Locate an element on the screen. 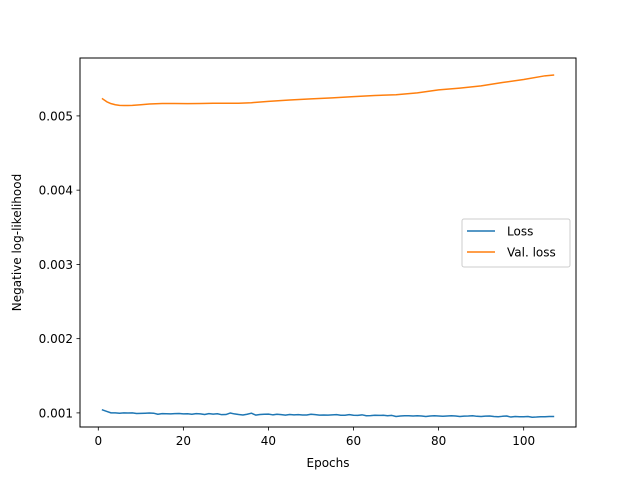 Image resolution: width=640 pixels, height=480 pixels. series-line-val-loss is located at coordinates (328, 90).